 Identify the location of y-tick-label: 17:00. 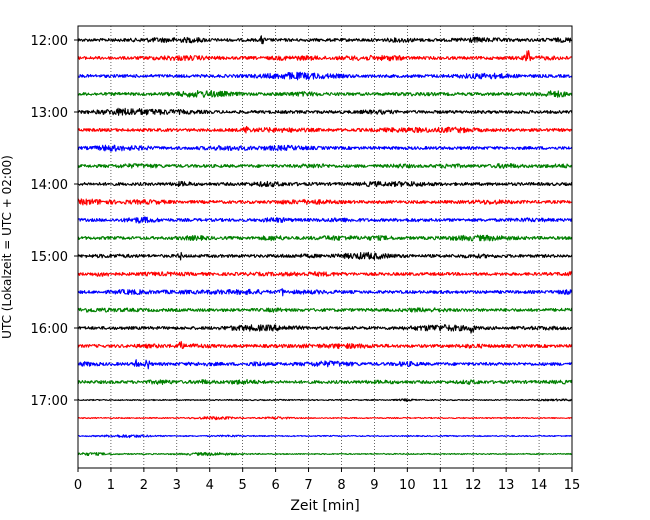
(49, 401).